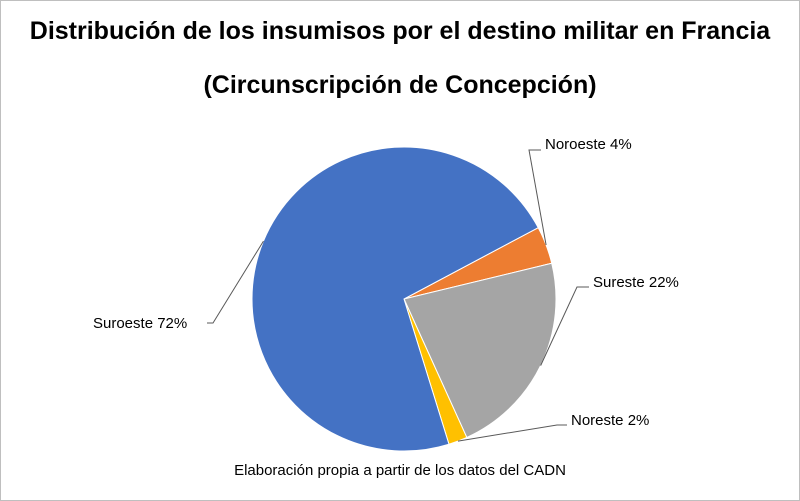 This screenshot has height=501, width=800. What do you see at coordinates (537, 197) in the screenshot?
I see `leader-line-noroeste` at bounding box center [537, 197].